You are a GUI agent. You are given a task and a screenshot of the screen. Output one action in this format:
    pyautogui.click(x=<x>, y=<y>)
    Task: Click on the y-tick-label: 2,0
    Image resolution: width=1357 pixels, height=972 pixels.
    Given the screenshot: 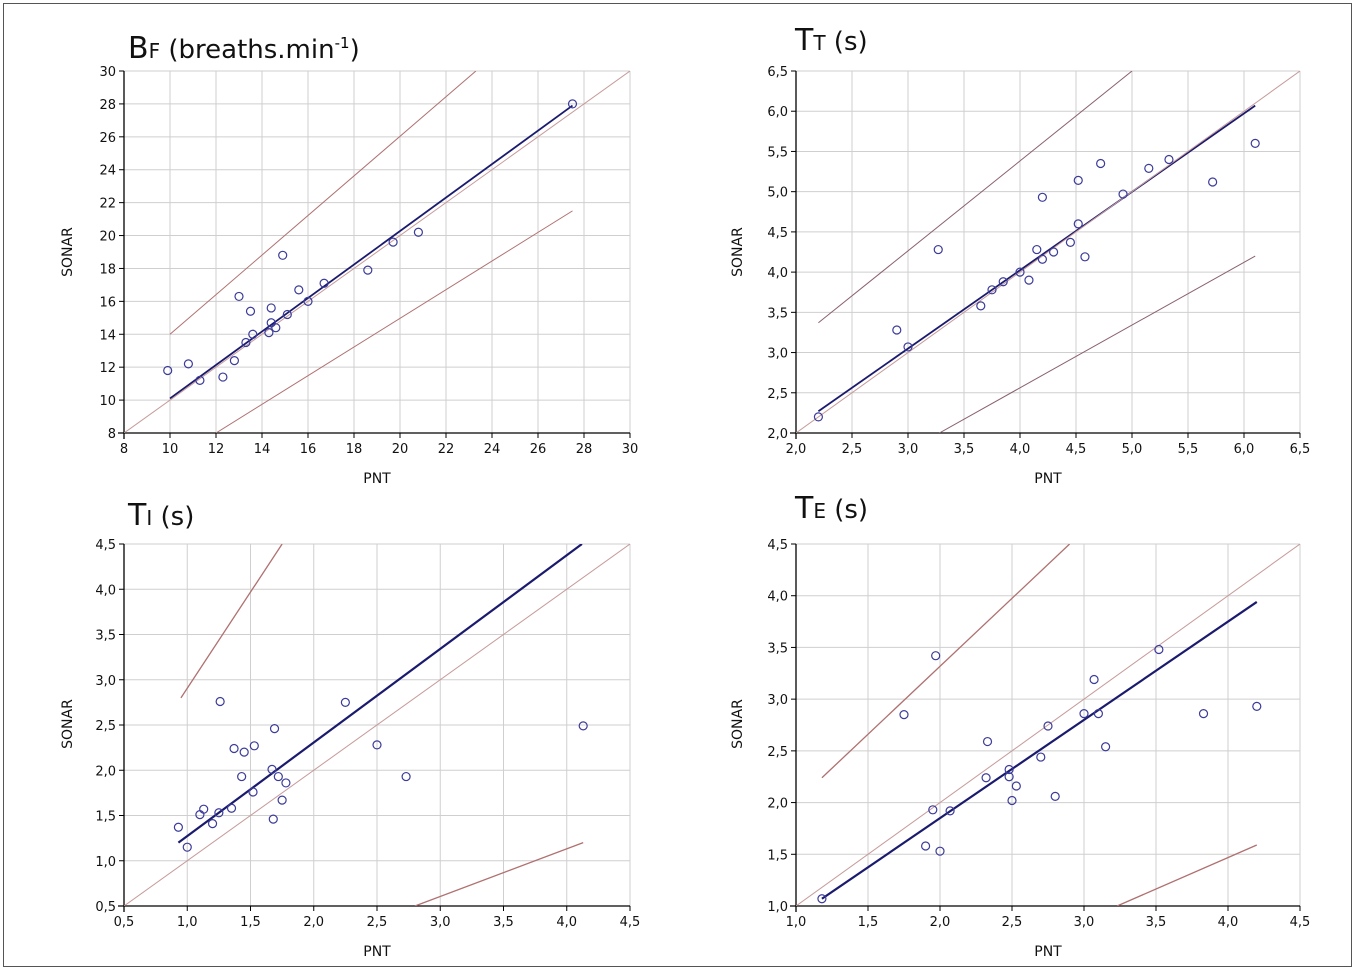 What is the action you would take?
    pyautogui.click(x=105, y=771)
    